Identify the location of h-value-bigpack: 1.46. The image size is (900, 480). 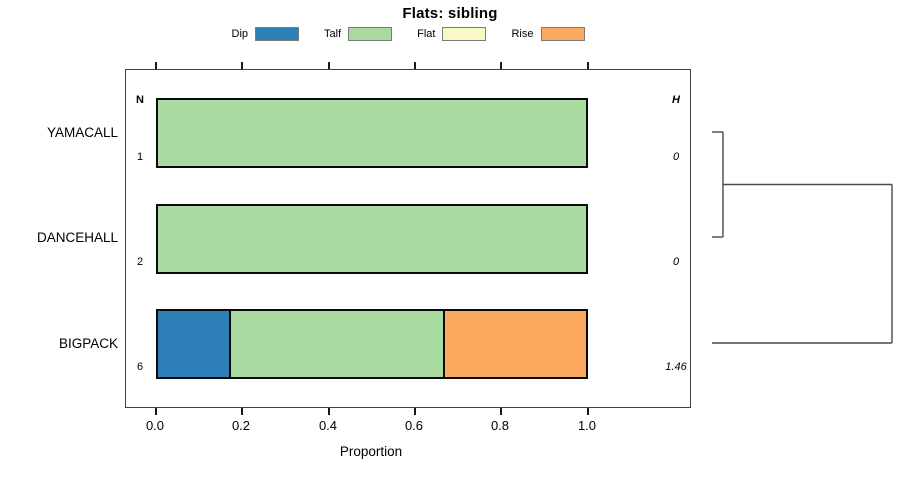
(676, 367).